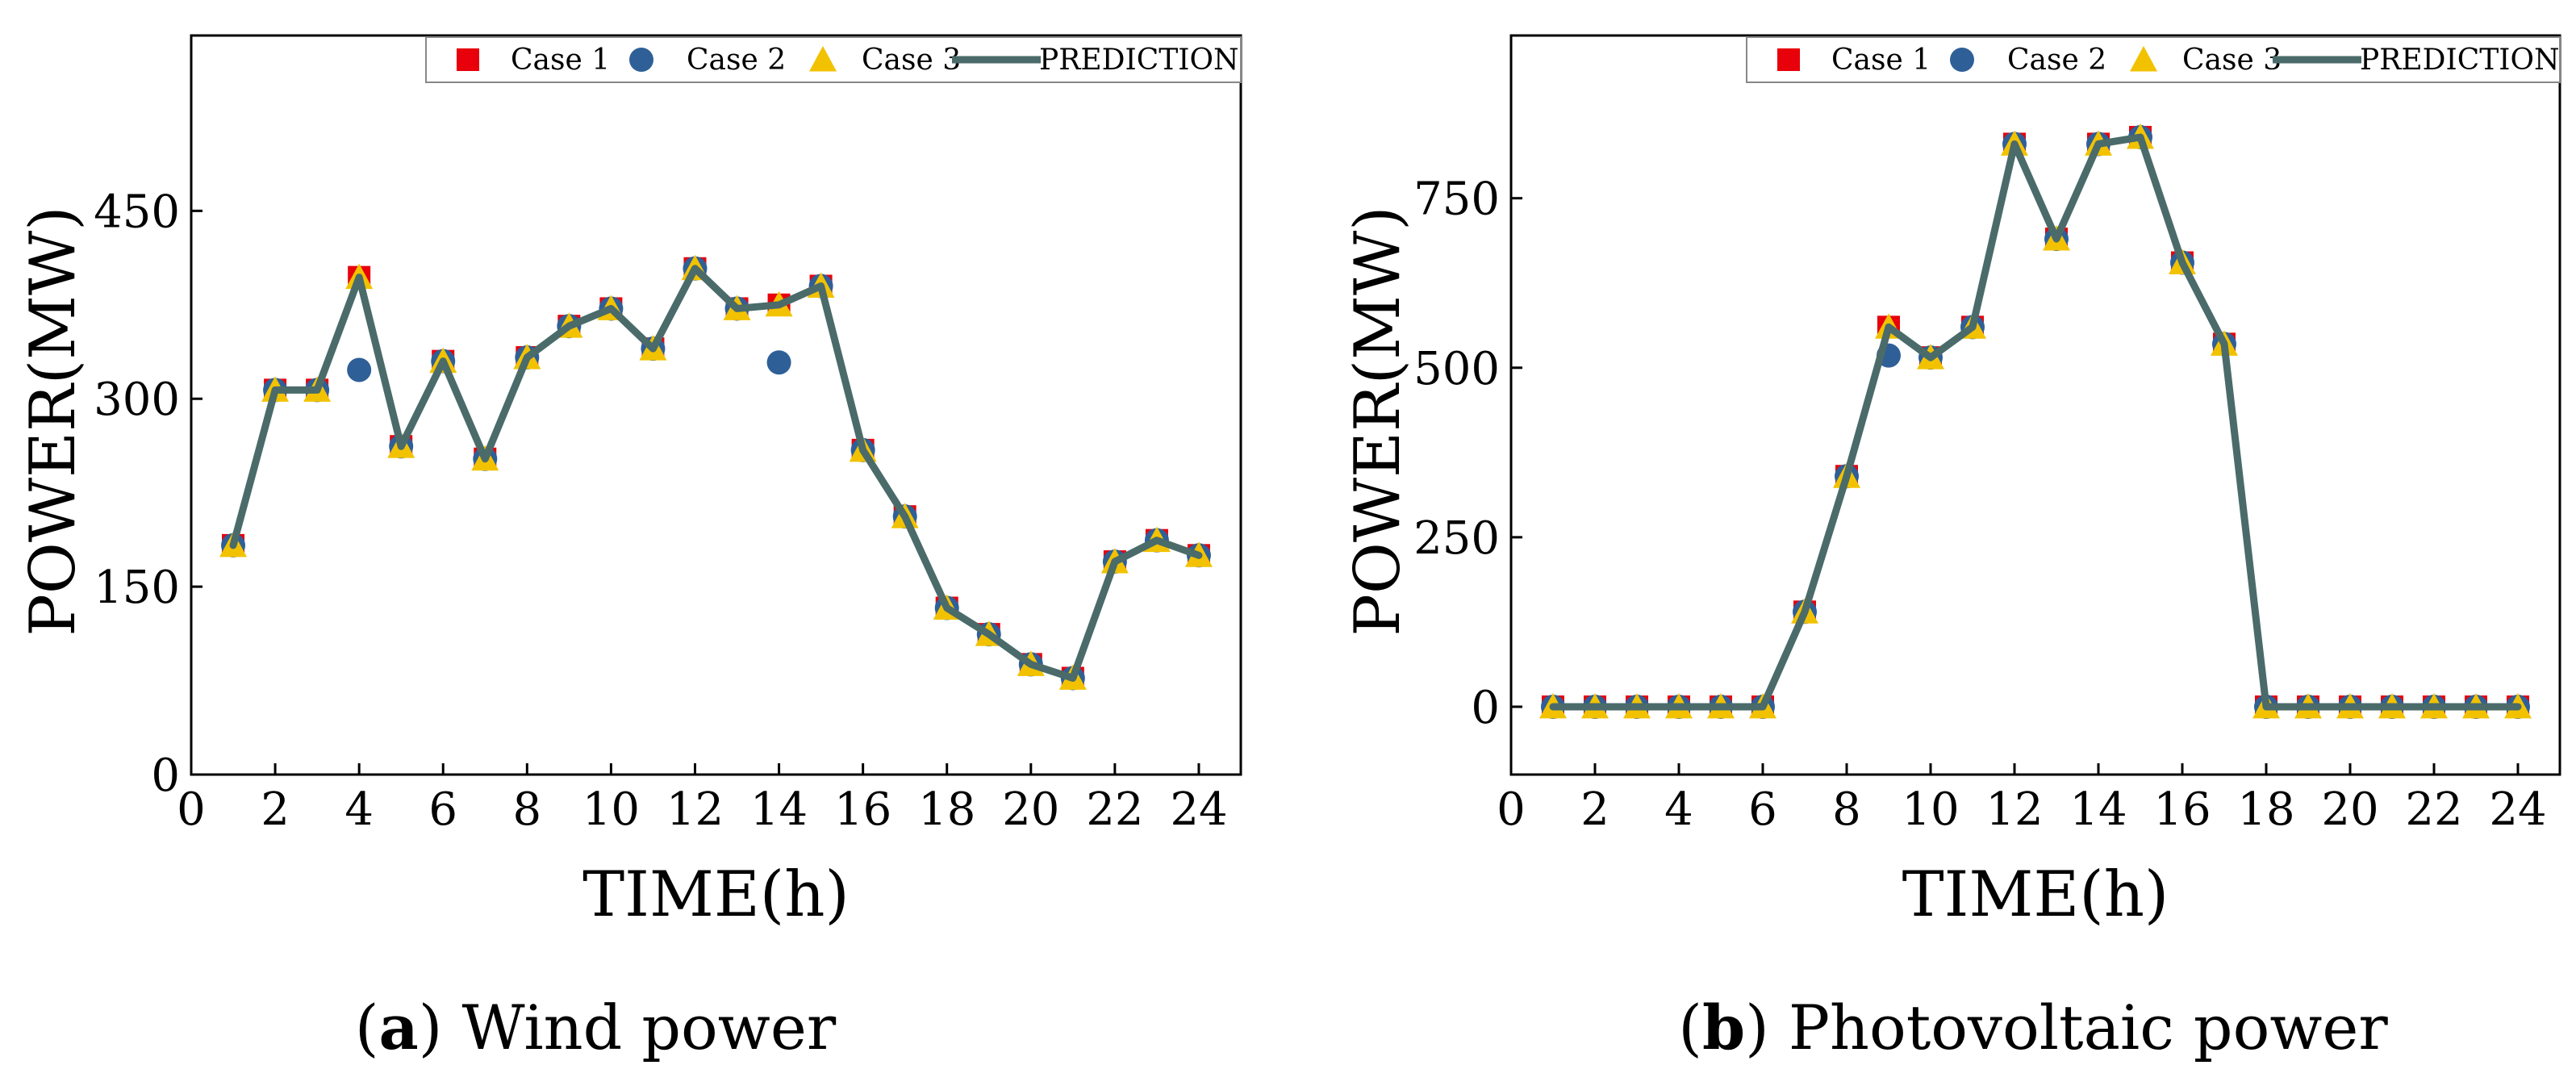 Image resolution: width=2576 pixels, height=1086 pixels. I want to click on y-tick-label: 500, so click(1456, 369).